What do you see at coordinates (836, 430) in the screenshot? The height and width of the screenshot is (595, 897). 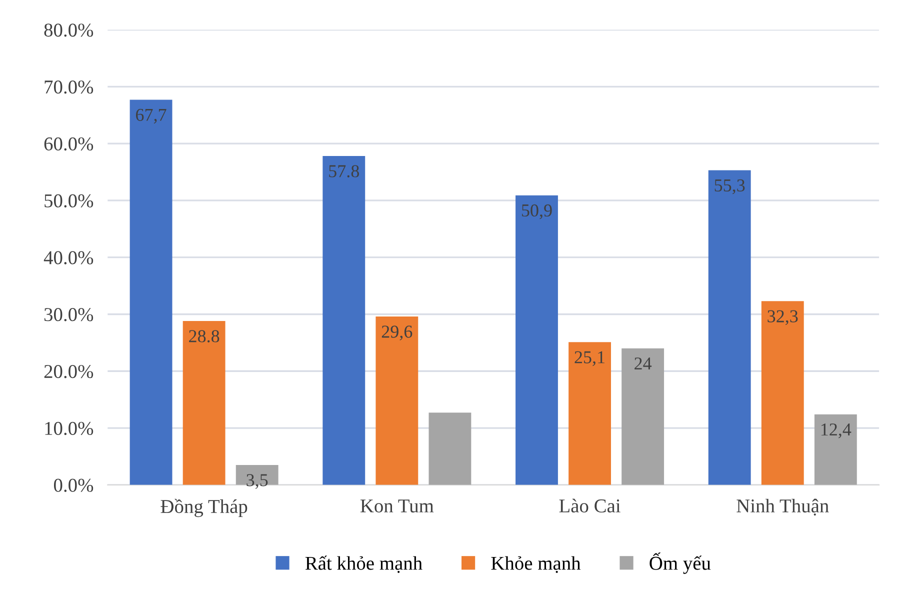 I see `data-label: 12,4` at bounding box center [836, 430].